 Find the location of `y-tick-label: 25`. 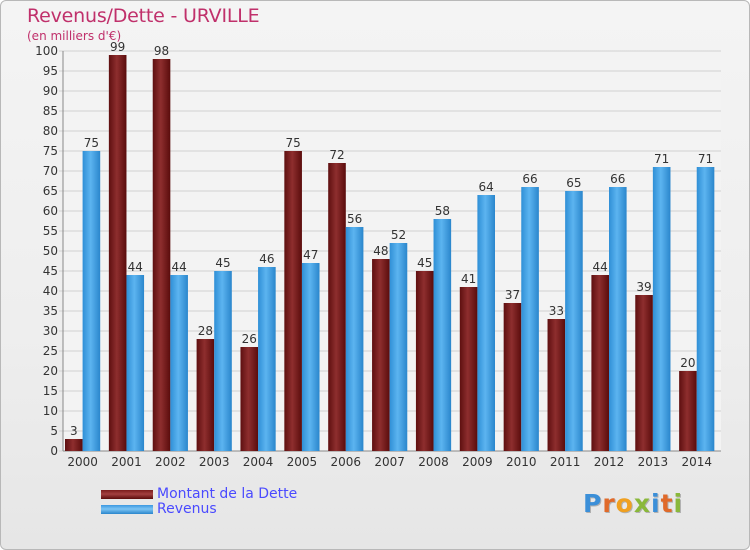

y-tick-label: 25 is located at coordinates (50, 351).